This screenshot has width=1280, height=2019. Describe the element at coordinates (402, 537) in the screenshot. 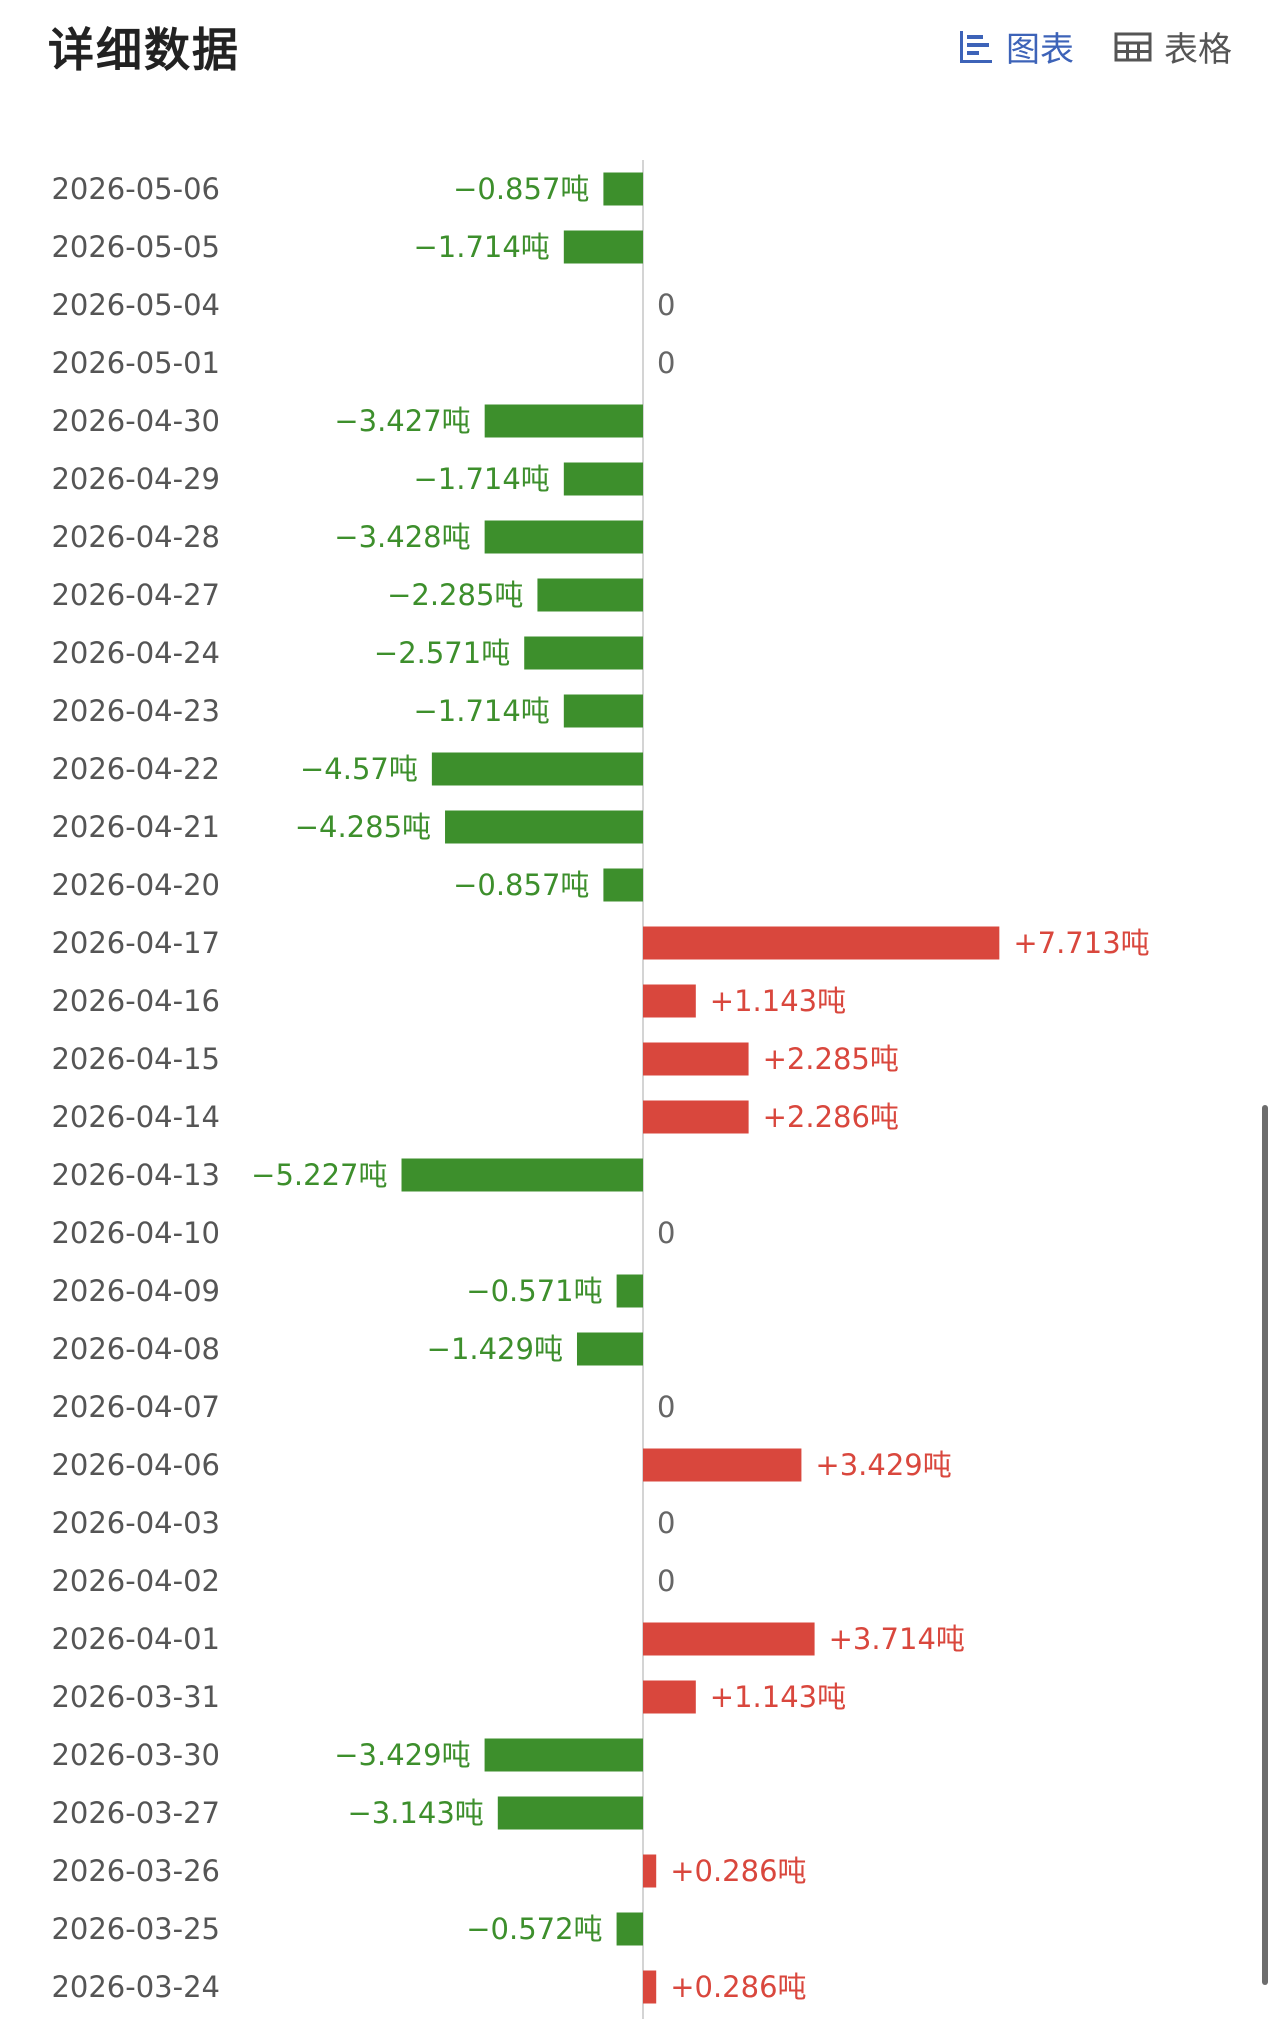

I see `value-label: −3.428吨` at that location.